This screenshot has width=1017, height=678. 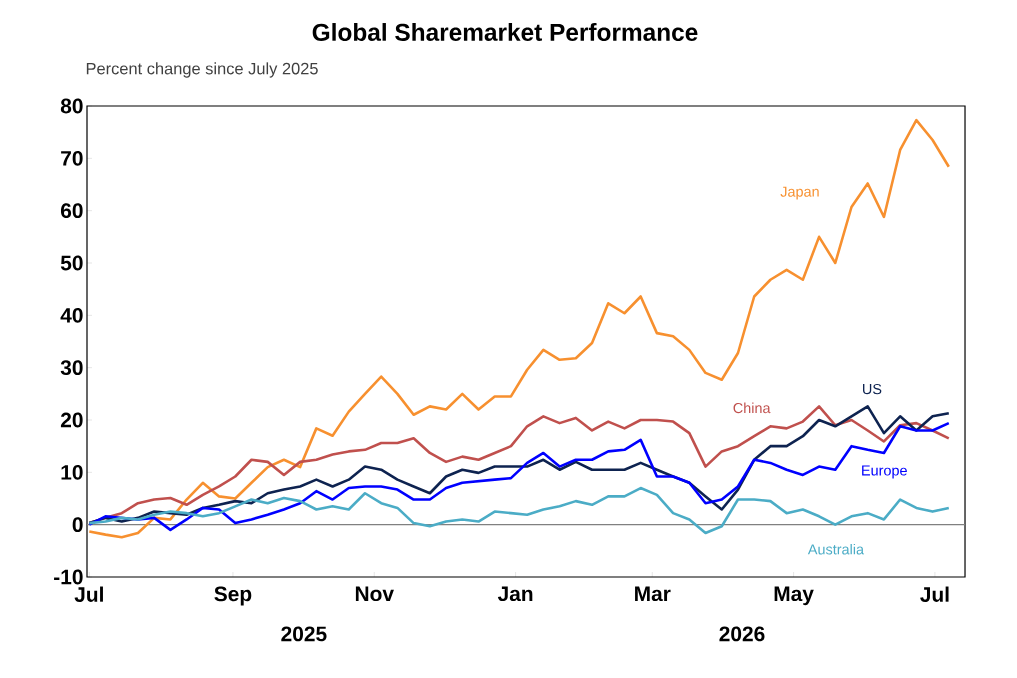 What do you see at coordinates (653, 594) in the screenshot?
I see `x-tick-label: Mar` at bounding box center [653, 594].